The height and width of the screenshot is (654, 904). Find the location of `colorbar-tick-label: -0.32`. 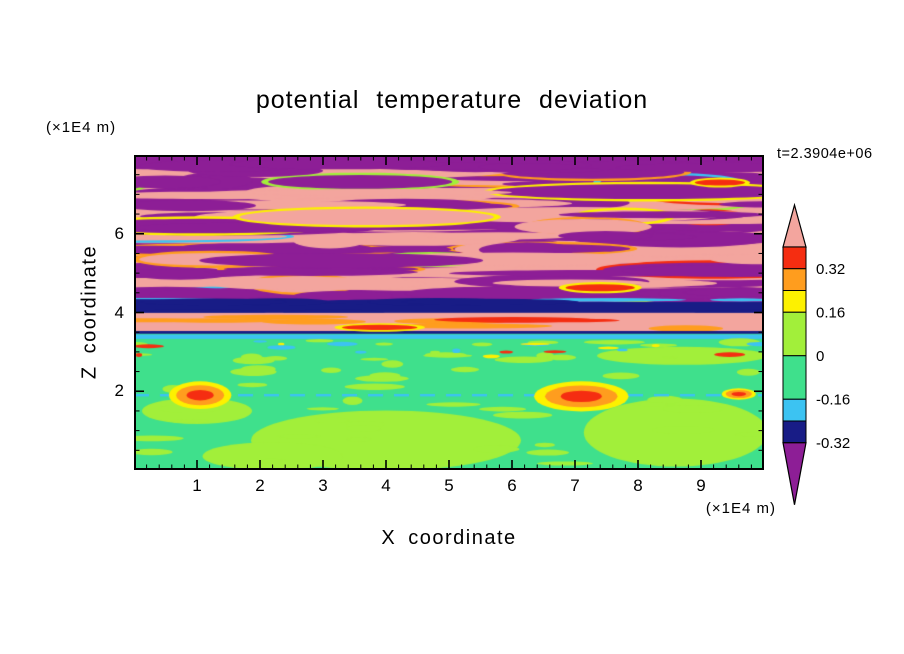

colorbar-tick-label: -0.32 is located at coordinates (833, 443).